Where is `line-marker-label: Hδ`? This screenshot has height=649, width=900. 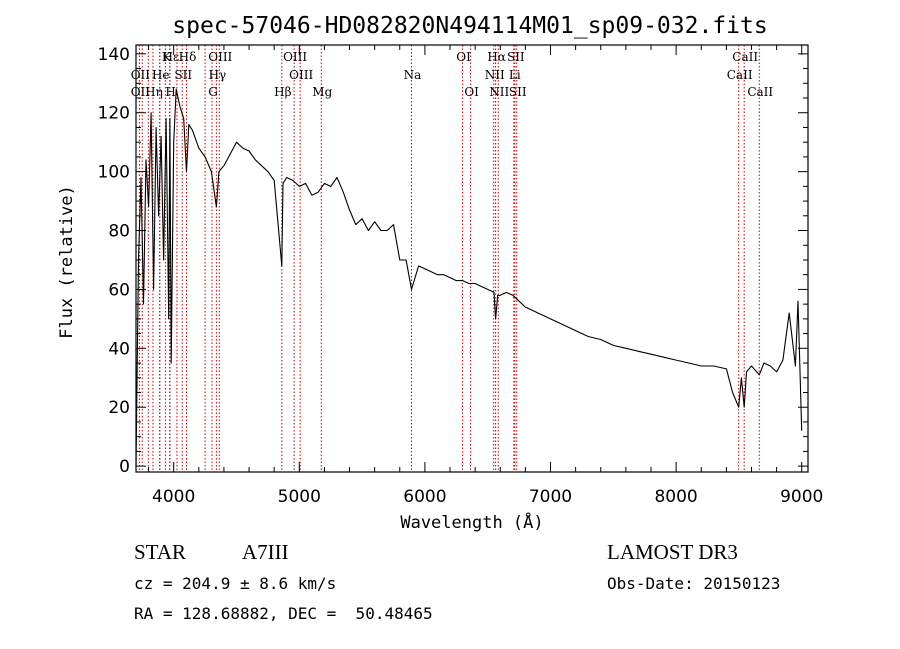 line-marker-label: Hδ is located at coordinates (188, 57).